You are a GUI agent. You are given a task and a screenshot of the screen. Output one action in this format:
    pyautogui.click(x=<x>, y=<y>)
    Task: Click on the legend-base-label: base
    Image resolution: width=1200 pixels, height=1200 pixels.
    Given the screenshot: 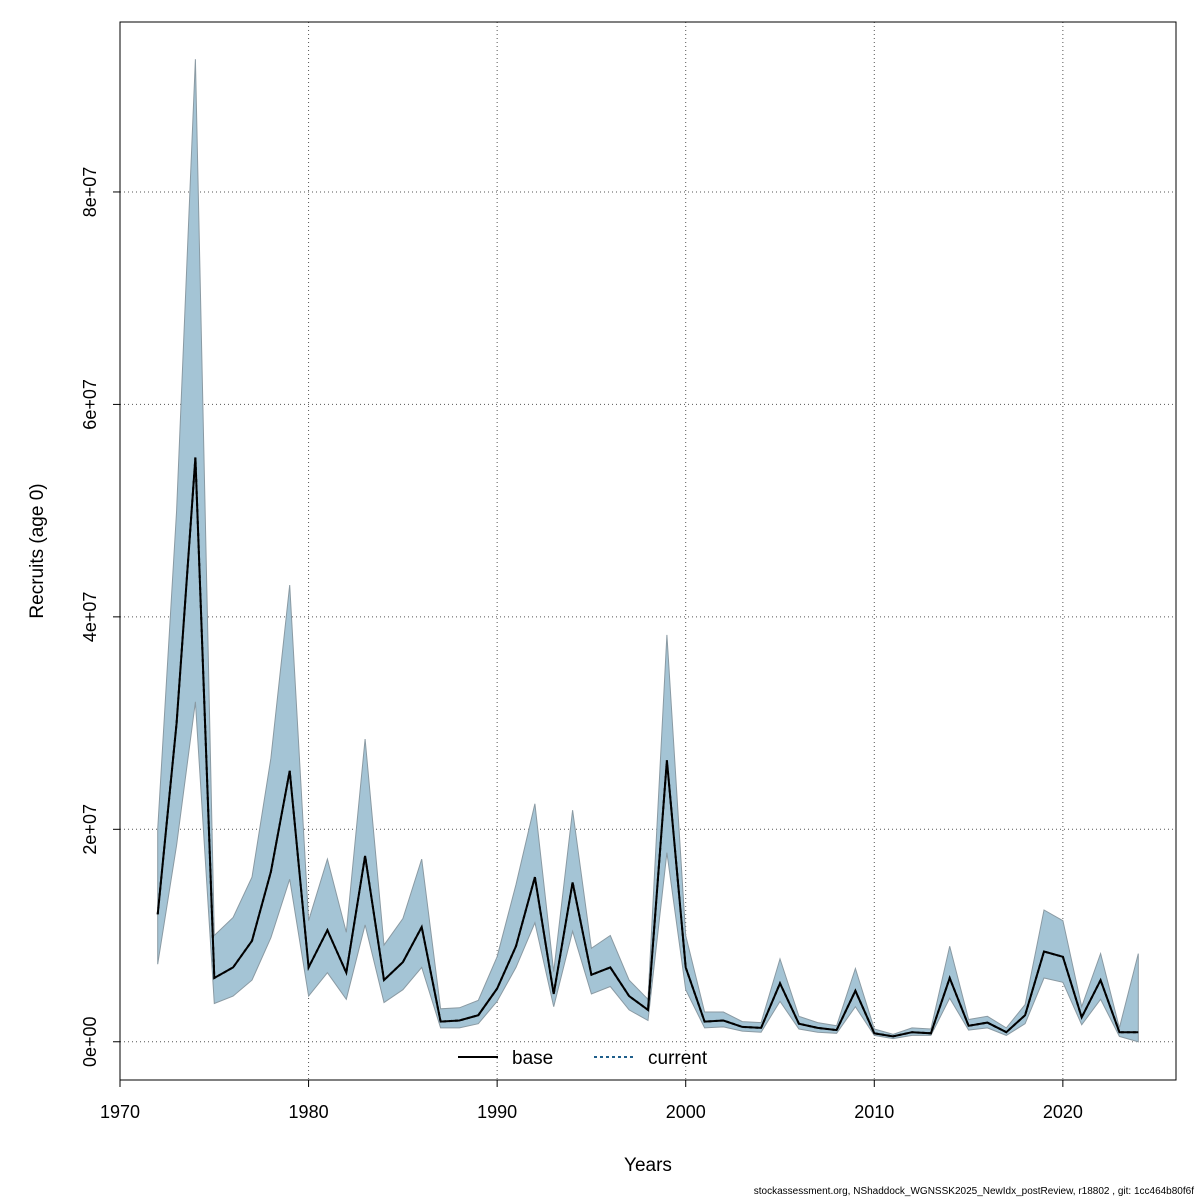 What is the action you would take?
    pyautogui.click(x=532, y=1058)
    